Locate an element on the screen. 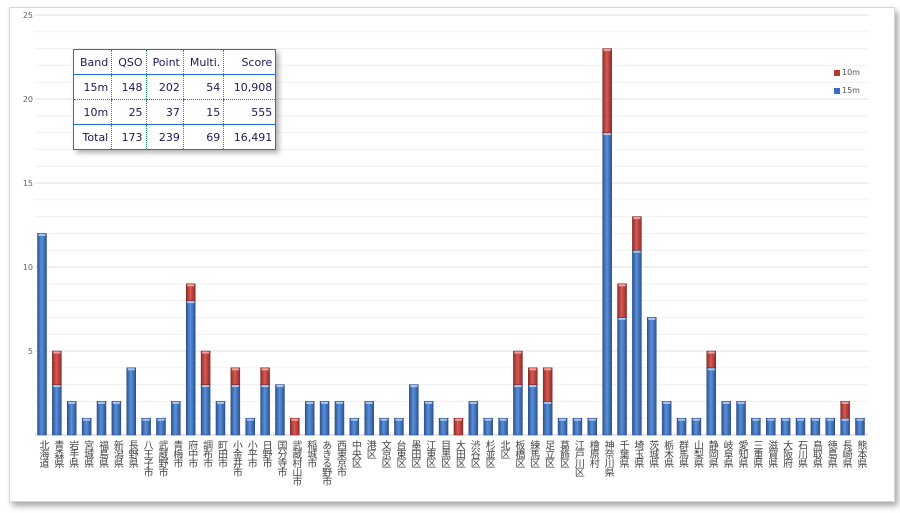 This screenshot has width=900, height=513. x-tick-label: 愛知県 is located at coordinates (742, 453).